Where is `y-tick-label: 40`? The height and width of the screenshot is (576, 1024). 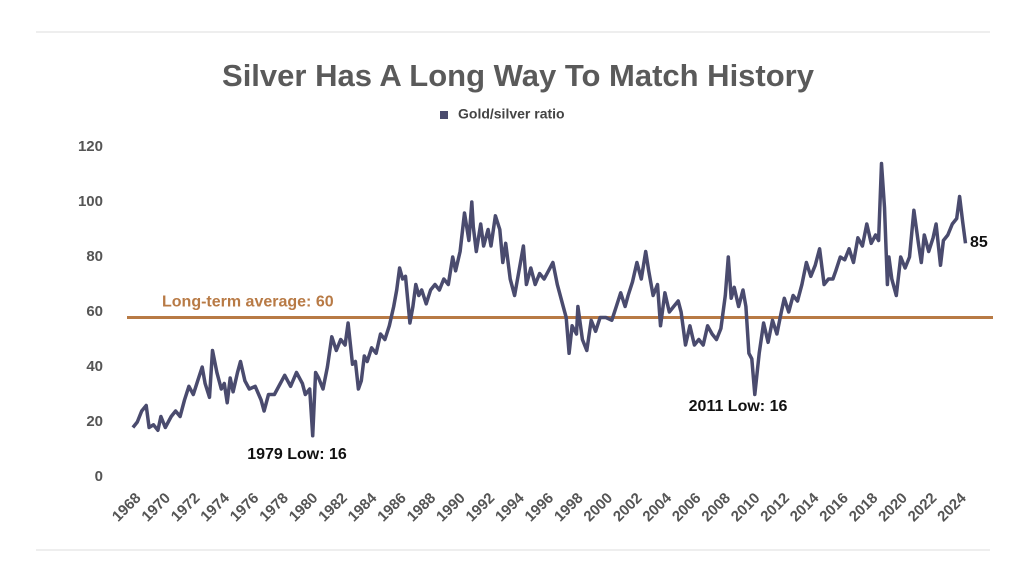
y-tick-label: 40 is located at coordinates (94, 366).